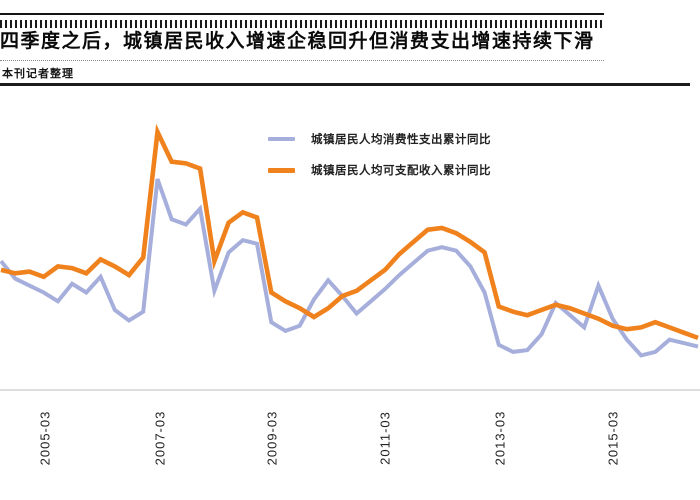  I want to click on legend-item-consumption: 城镇居民人均消费性支出累计同比, so click(379, 139).